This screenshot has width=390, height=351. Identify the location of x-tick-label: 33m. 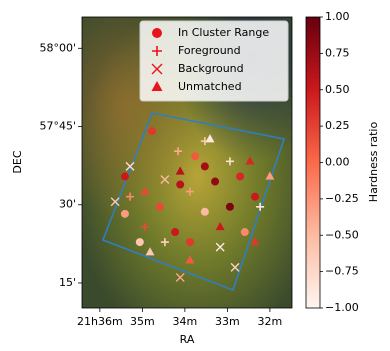
(227, 321).